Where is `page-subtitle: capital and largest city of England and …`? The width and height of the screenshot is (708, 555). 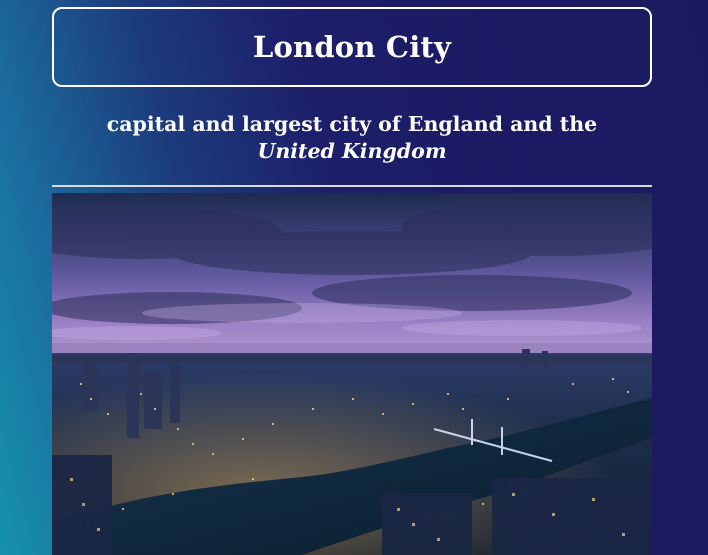
page-subtitle: capital and largest city of England and … is located at coordinates (352, 138).